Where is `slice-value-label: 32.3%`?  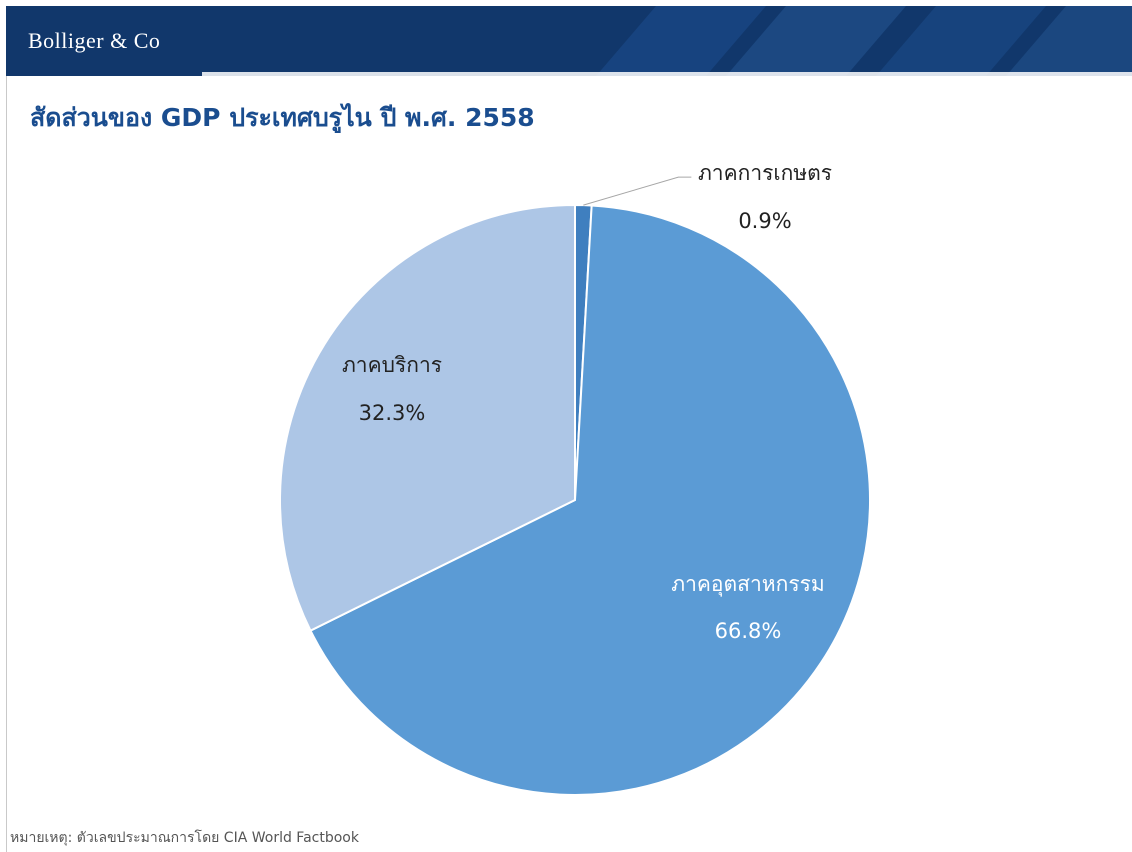
slice-value-label: 32.3% is located at coordinates (392, 413).